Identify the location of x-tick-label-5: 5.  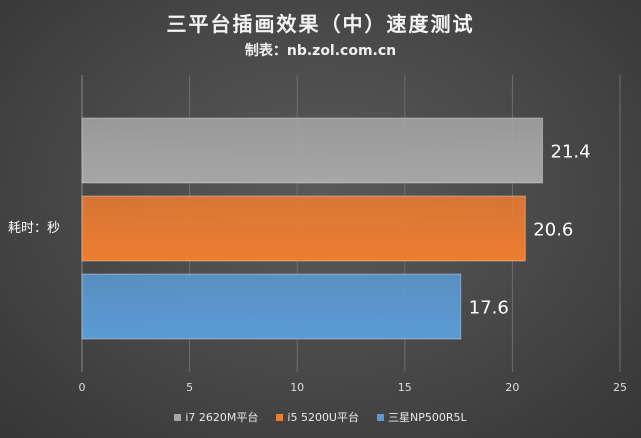
(189, 387).